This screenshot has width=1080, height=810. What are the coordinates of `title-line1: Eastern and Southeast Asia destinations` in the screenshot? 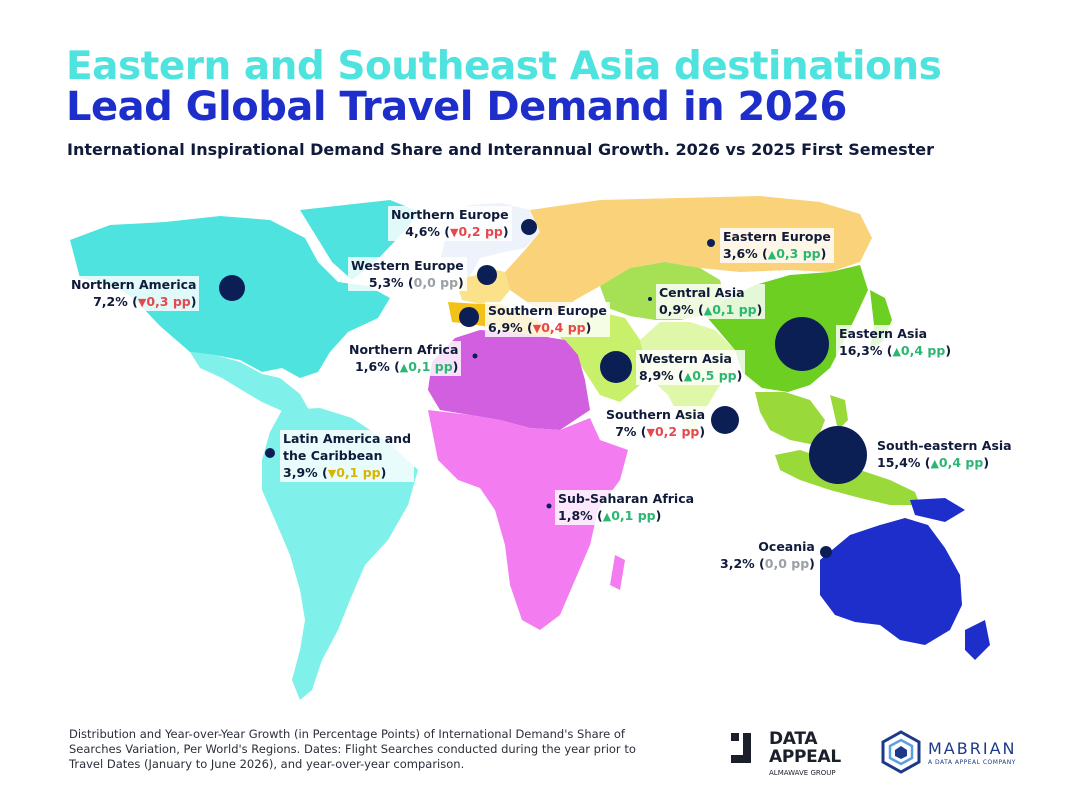 It's located at (504, 66).